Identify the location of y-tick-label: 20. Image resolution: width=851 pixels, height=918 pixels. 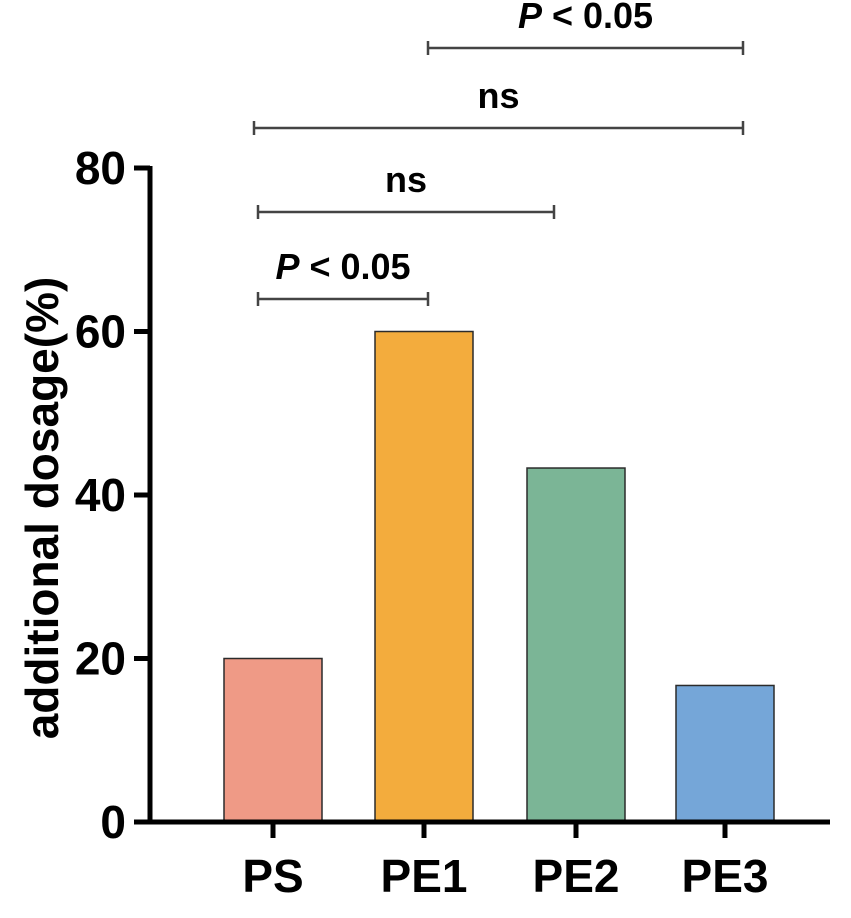
(100, 659).